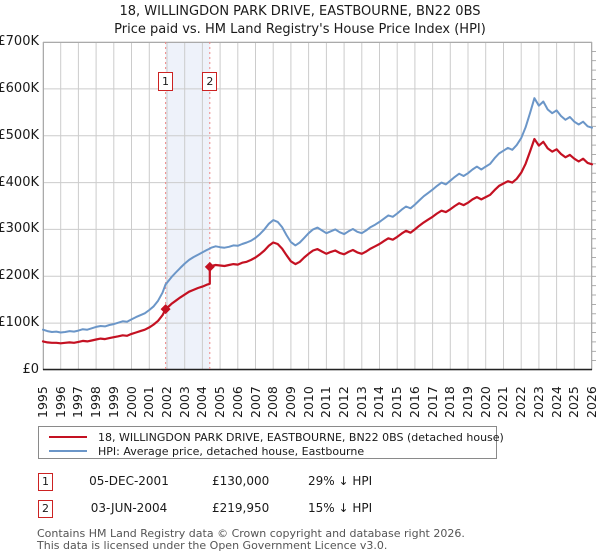 The width and height of the screenshot is (600, 560). Describe the element at coordinates (340, 481) in the screenshot. I see `transaction-hpi-diff: 29% ↓ HPI` at that location.